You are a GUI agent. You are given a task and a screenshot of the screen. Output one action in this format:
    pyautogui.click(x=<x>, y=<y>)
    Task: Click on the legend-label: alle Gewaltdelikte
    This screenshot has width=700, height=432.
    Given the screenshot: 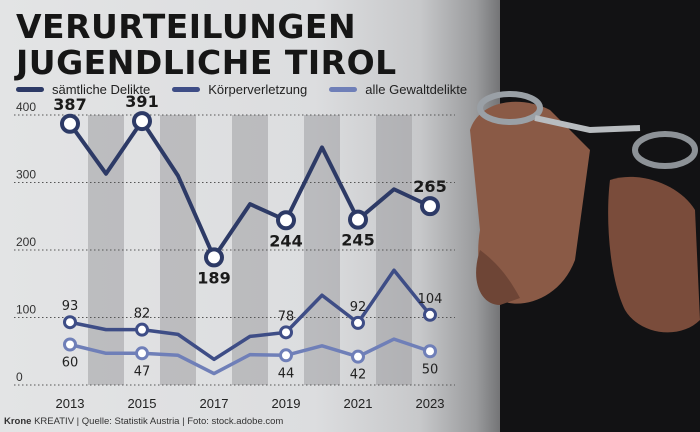 What is the action you would take?
    pyautogui.click(x=416, y=89)
    